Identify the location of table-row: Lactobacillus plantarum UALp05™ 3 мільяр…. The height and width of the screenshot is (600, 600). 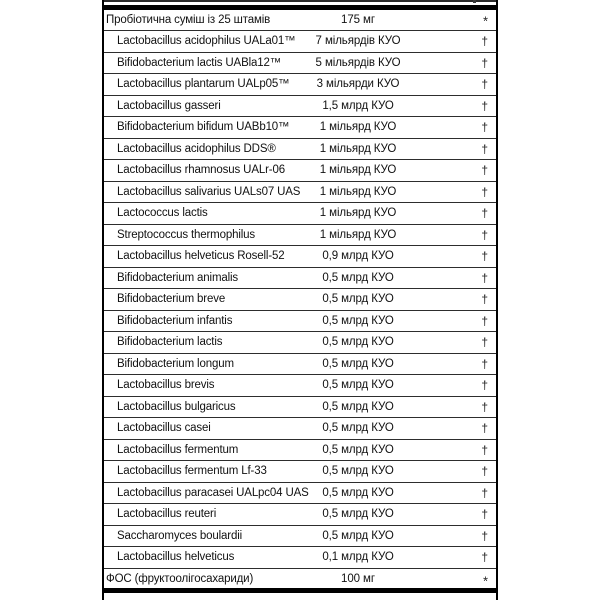
(300, 85).